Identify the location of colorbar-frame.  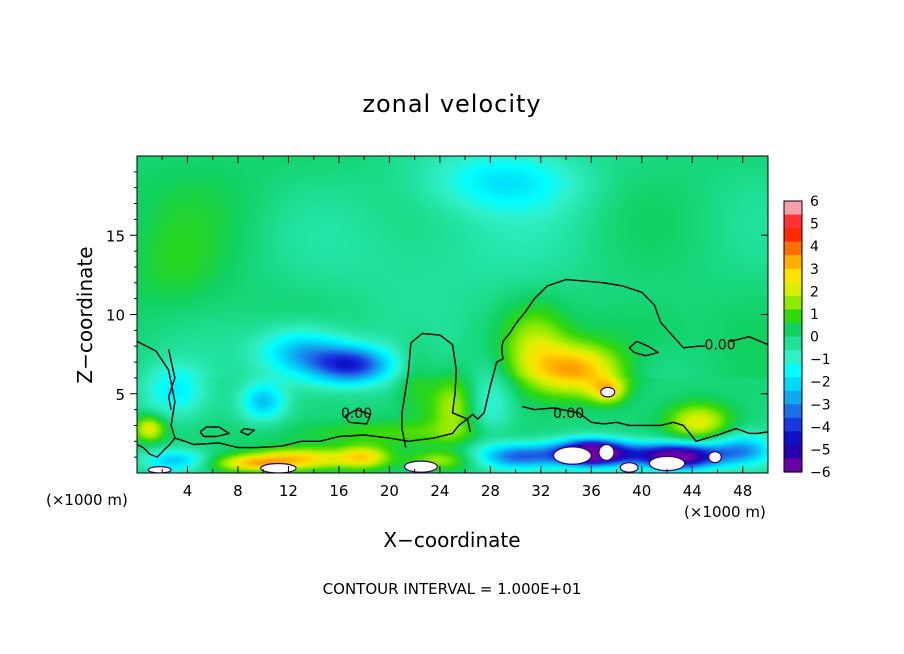
(793, 336).